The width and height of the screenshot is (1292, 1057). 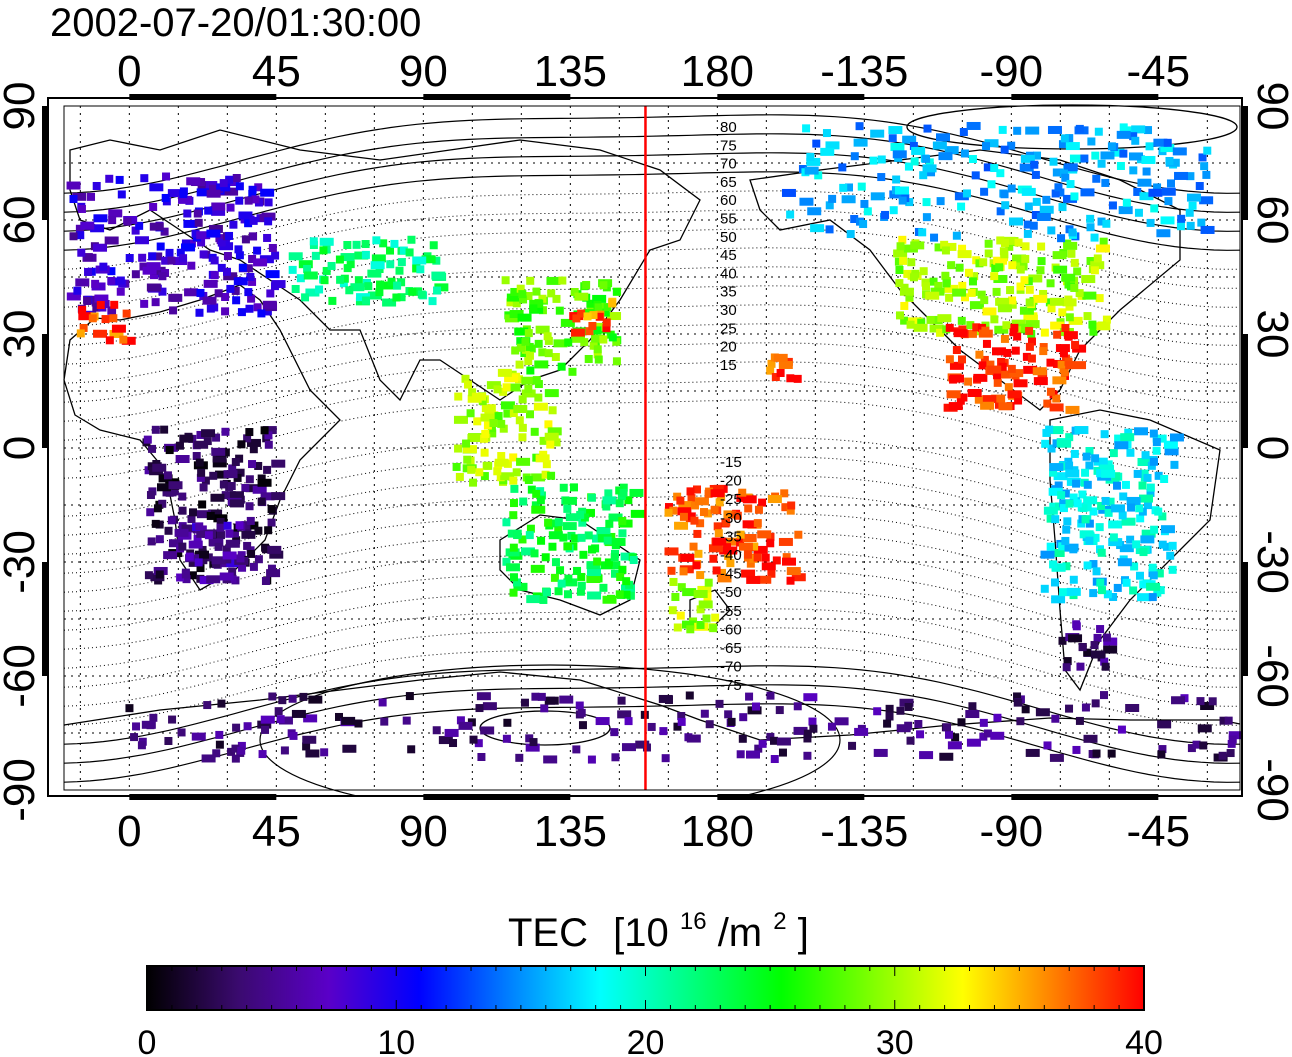 I want to click on bottom-lon-tick-label: 180, so click(x=717, y=831).